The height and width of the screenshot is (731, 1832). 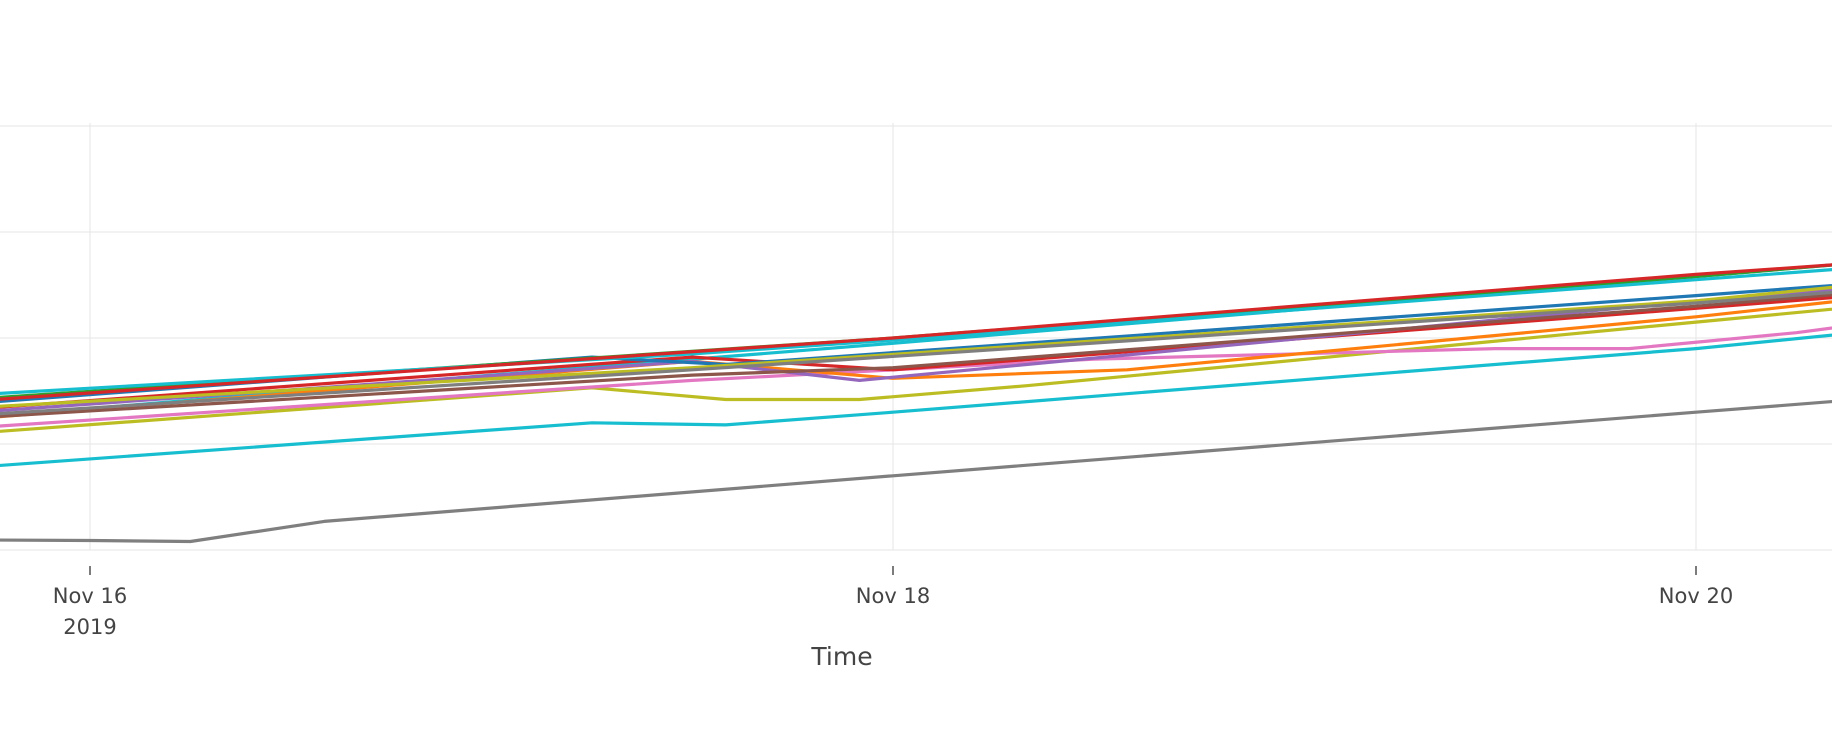 I want to click on x-tick-label-2: Nov 20, so click(x=1696, y=596).